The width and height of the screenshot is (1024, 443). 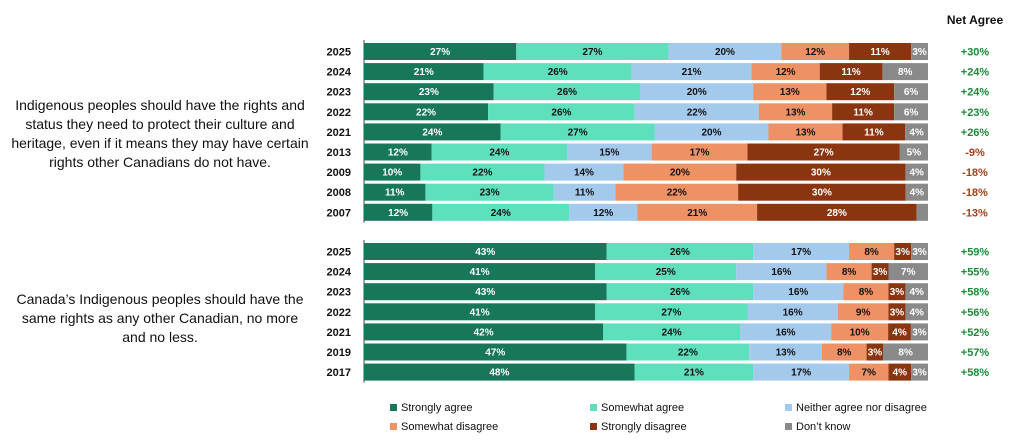 I want to click on data-label: 30%, so click(x=822, y=193).